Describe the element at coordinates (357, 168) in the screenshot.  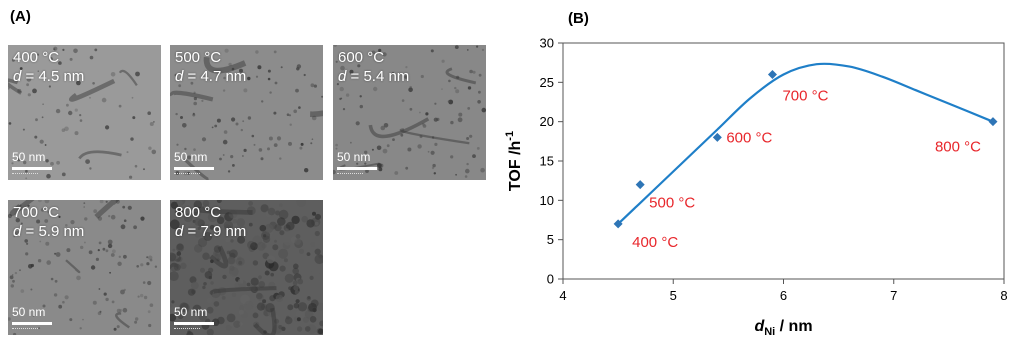
I see `scale-bar` at that location.